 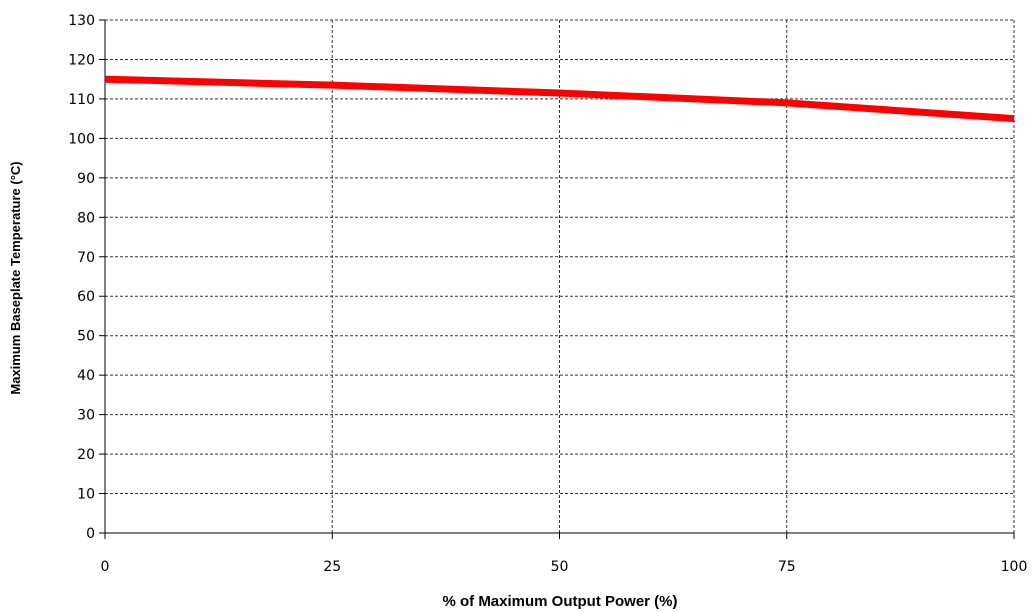 I want to click on y-tick-label: 100, so click(x=81, y=139).